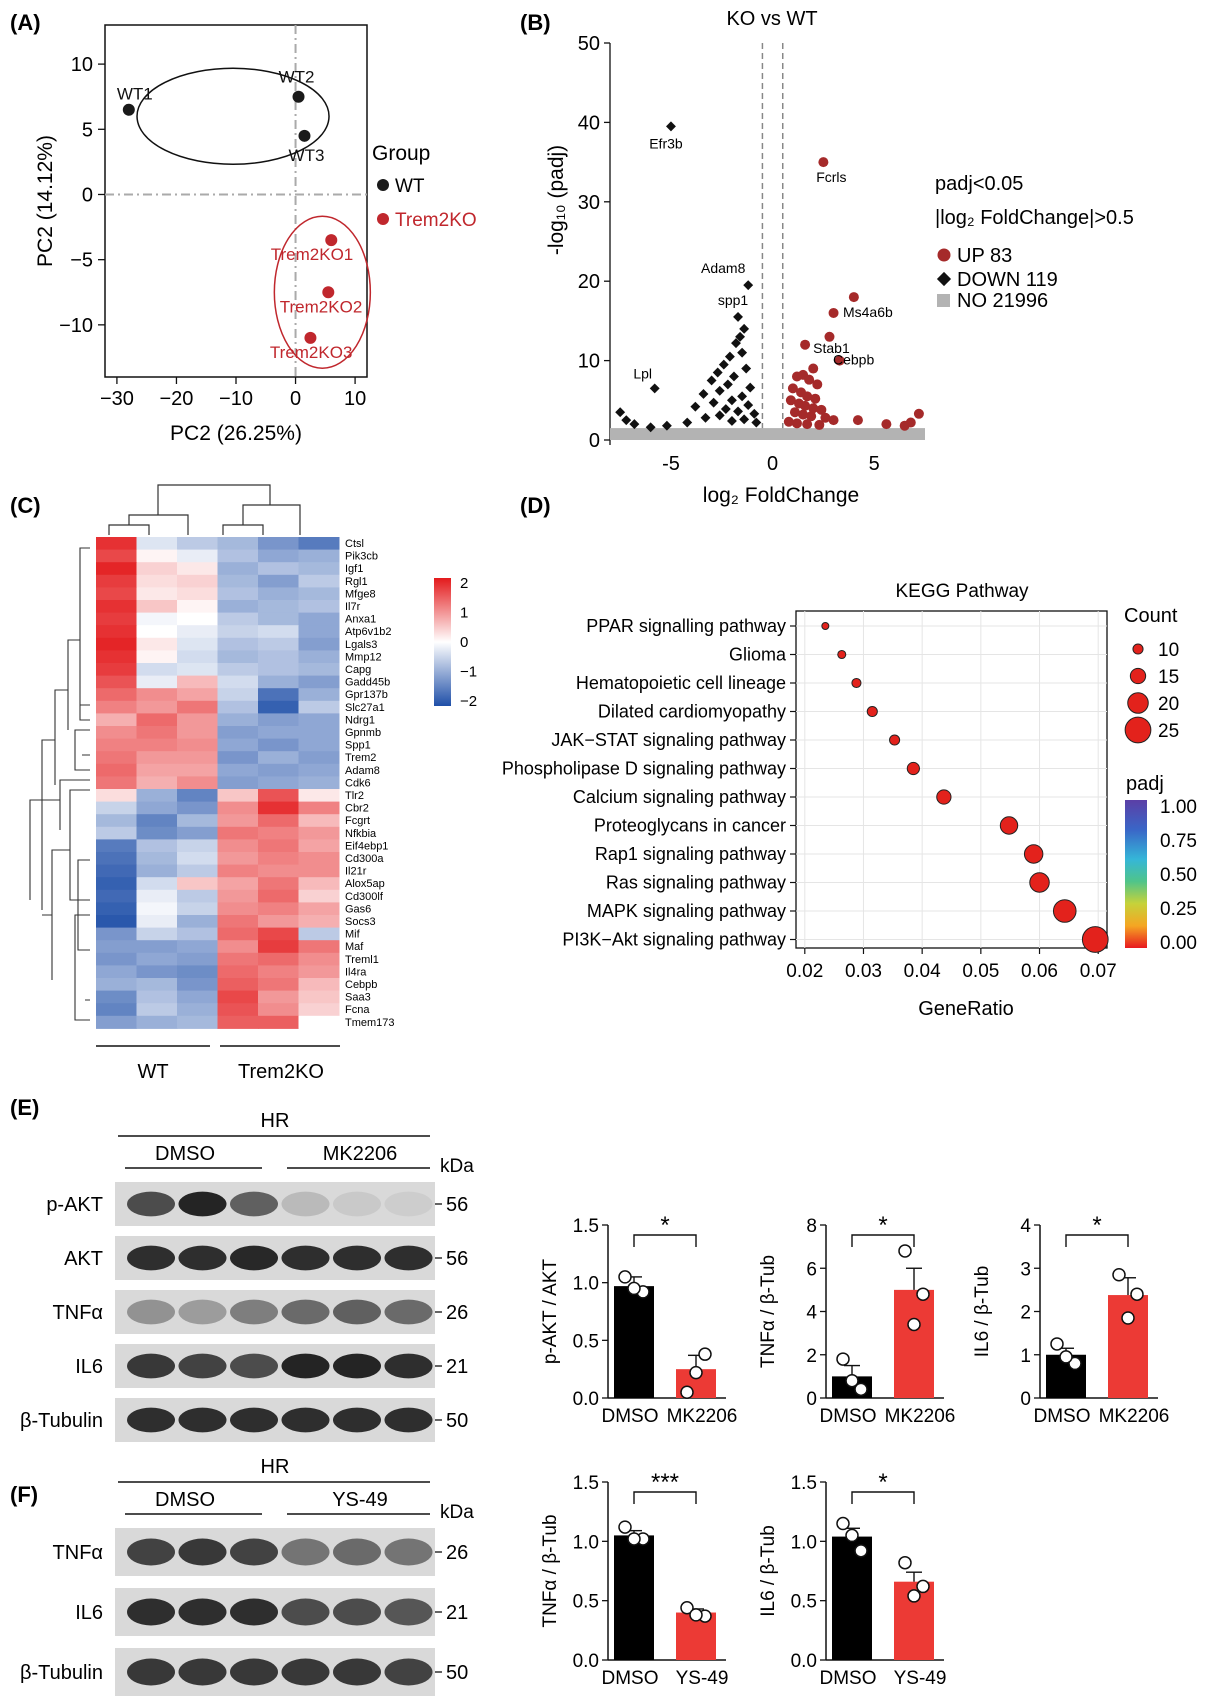 This screenshot has height=1700, width=1217. What do you see at coordinates (1168, 704) in the screenshot?
I see `kegg-count-legend-label: 20` at bounding box center [1168, 704].